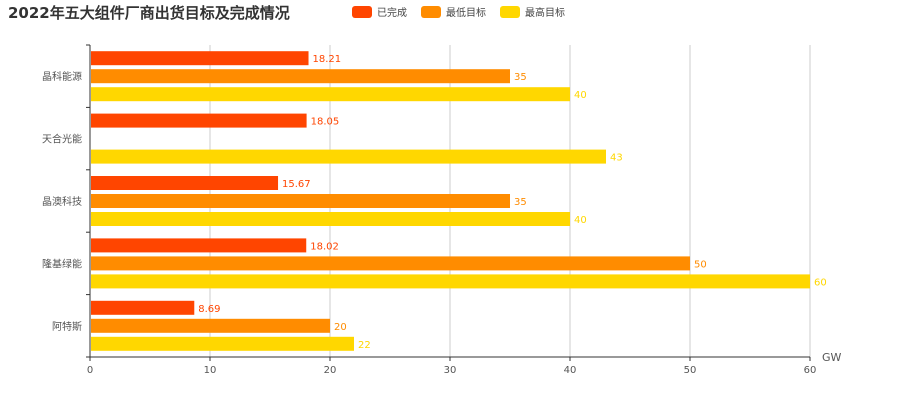 Image resolution: width=900 pixels, height=411 pixels. What do you see at coordinates (209, 309) in the screenshot?
I see `data-label: 8.69` at bounding box center [209, 309].